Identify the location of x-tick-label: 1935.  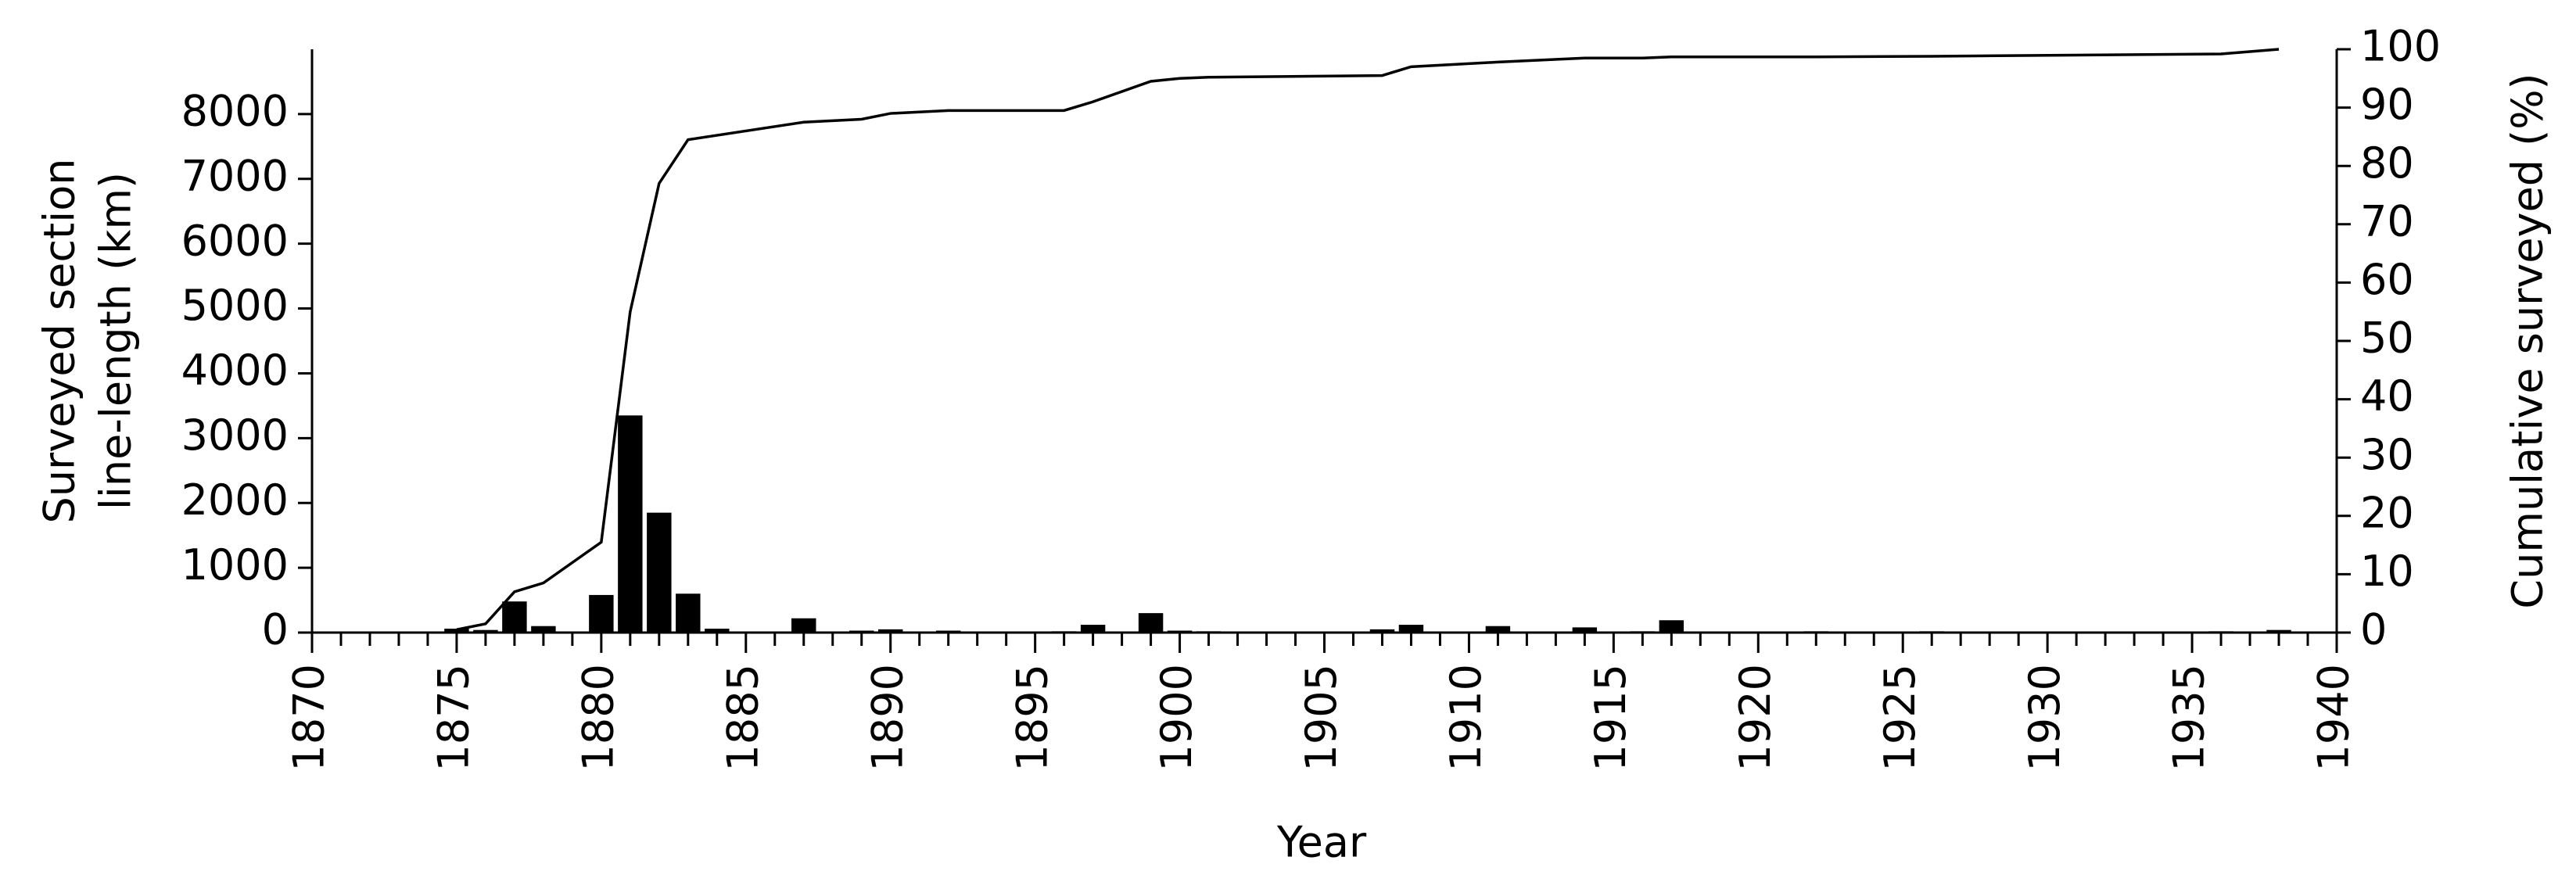
(2189, 718).